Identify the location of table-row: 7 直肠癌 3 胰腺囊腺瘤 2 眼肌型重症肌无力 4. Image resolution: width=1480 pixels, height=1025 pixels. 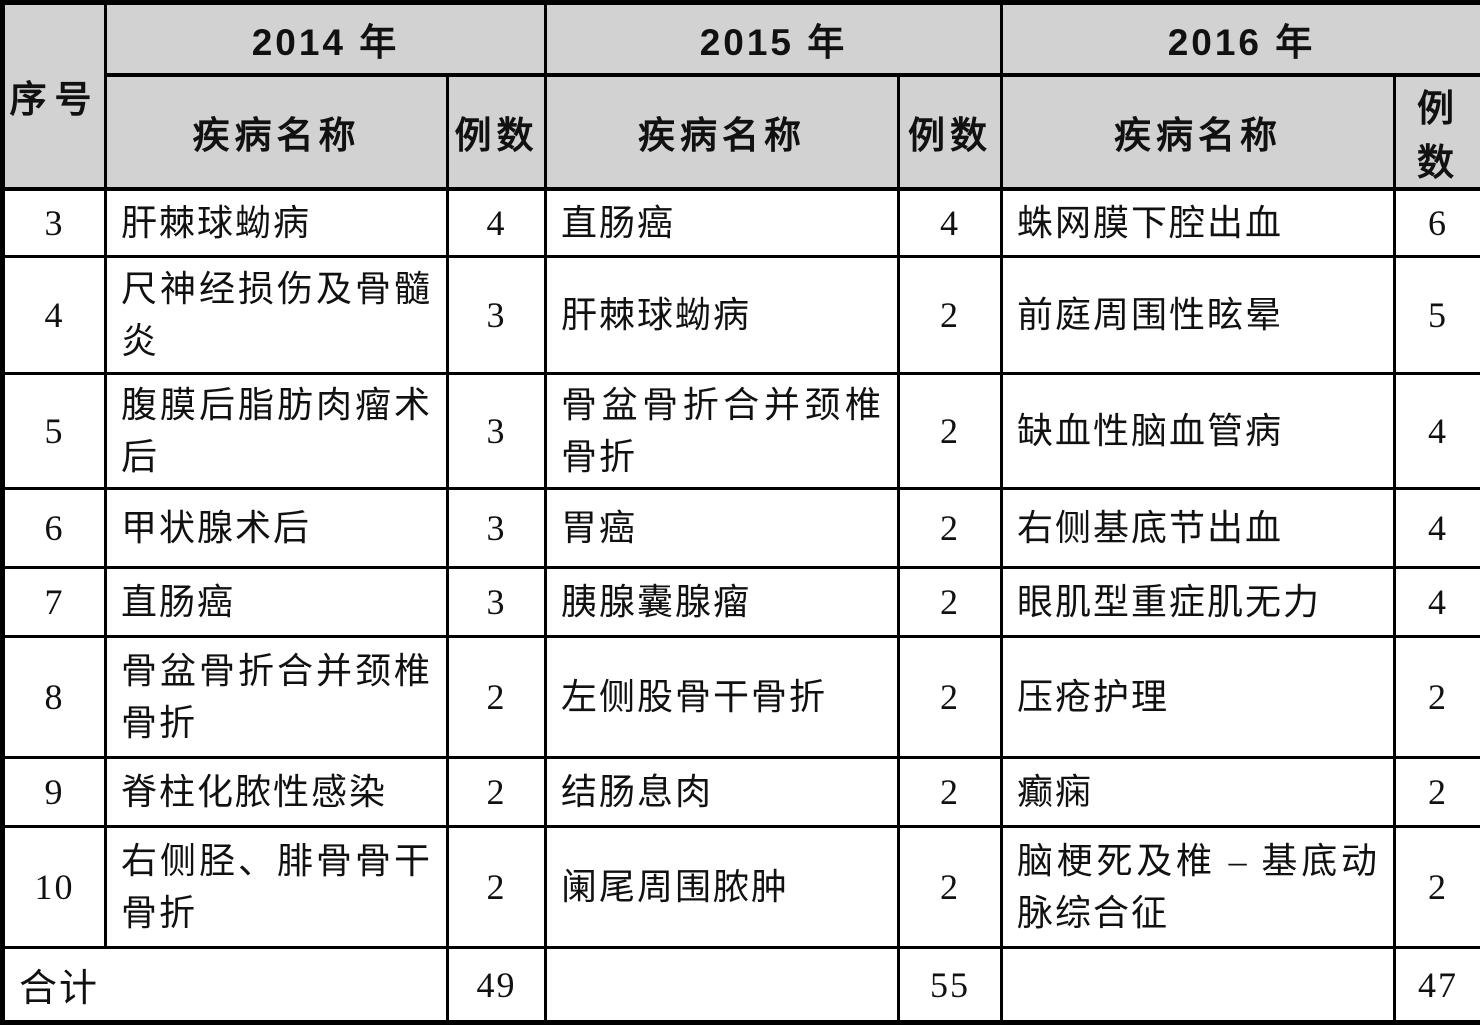
(741, 602).